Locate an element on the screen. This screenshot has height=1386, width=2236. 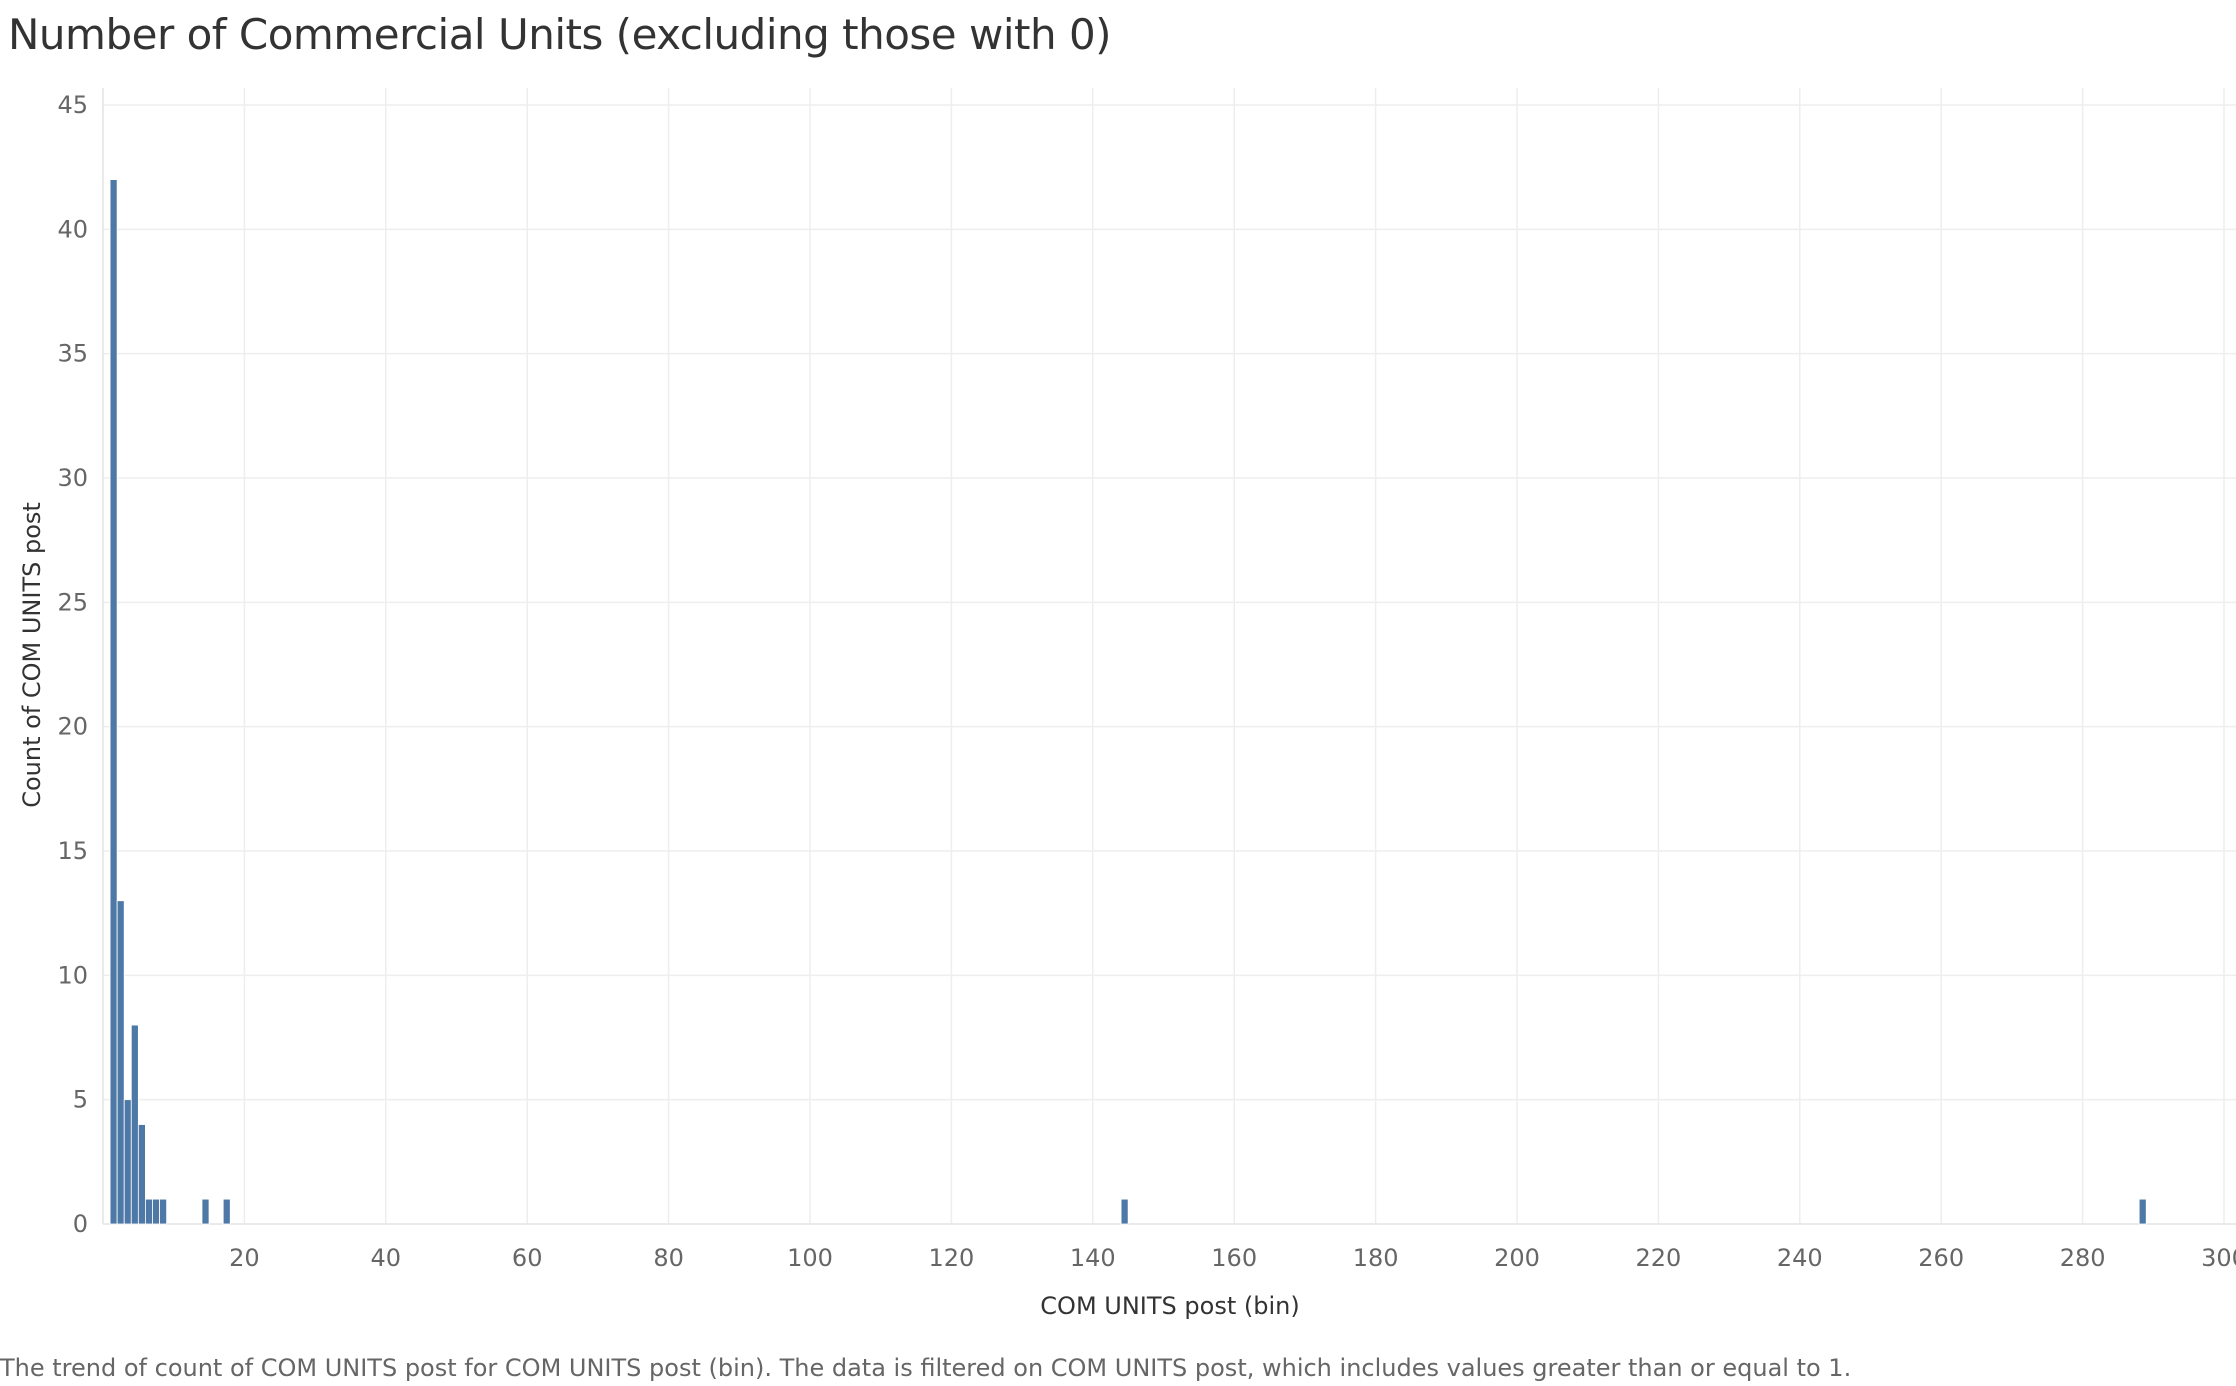
y-tick-label: 0 is located at coordinates (80, 1224).